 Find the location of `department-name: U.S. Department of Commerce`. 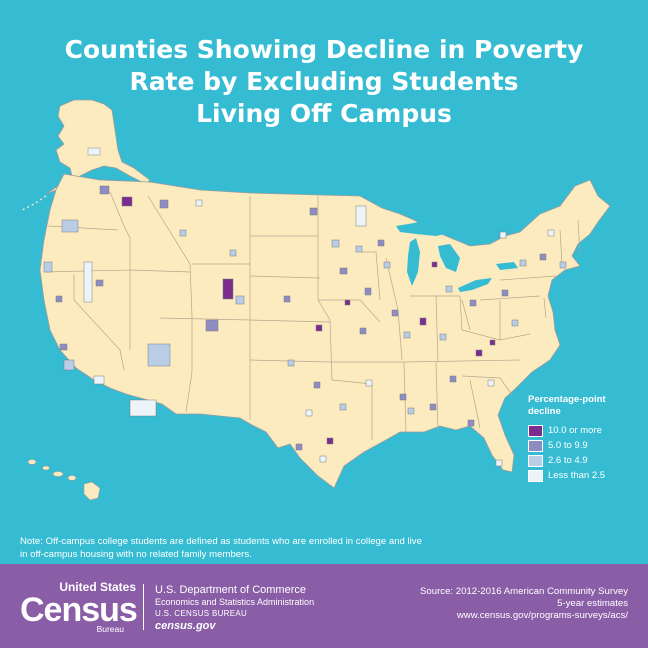

department-name: U.S. Department of Commerce is located at coordinates (230, 590).